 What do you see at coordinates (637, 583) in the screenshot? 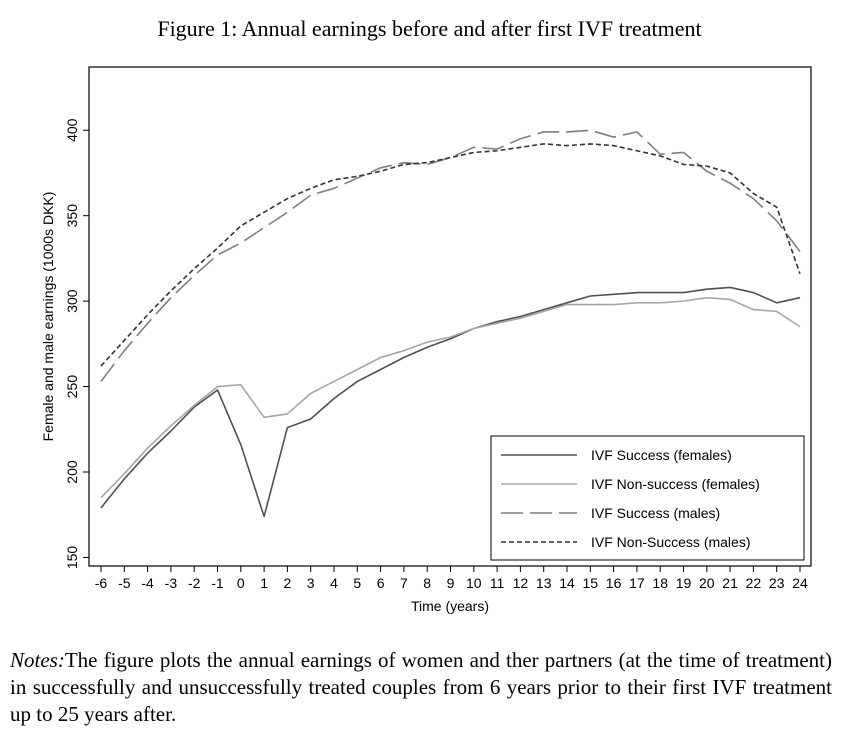
I see `x-tick-label: 17` at bounding box center [637, 583].